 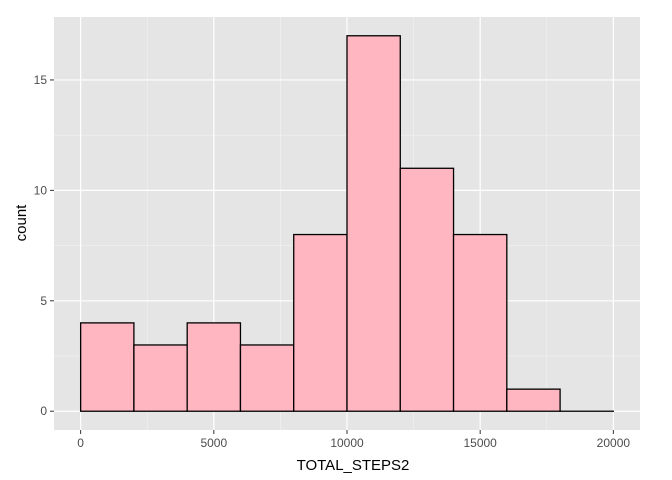 I want to click on y-tick-label: 10, so click(x=41, y=190).